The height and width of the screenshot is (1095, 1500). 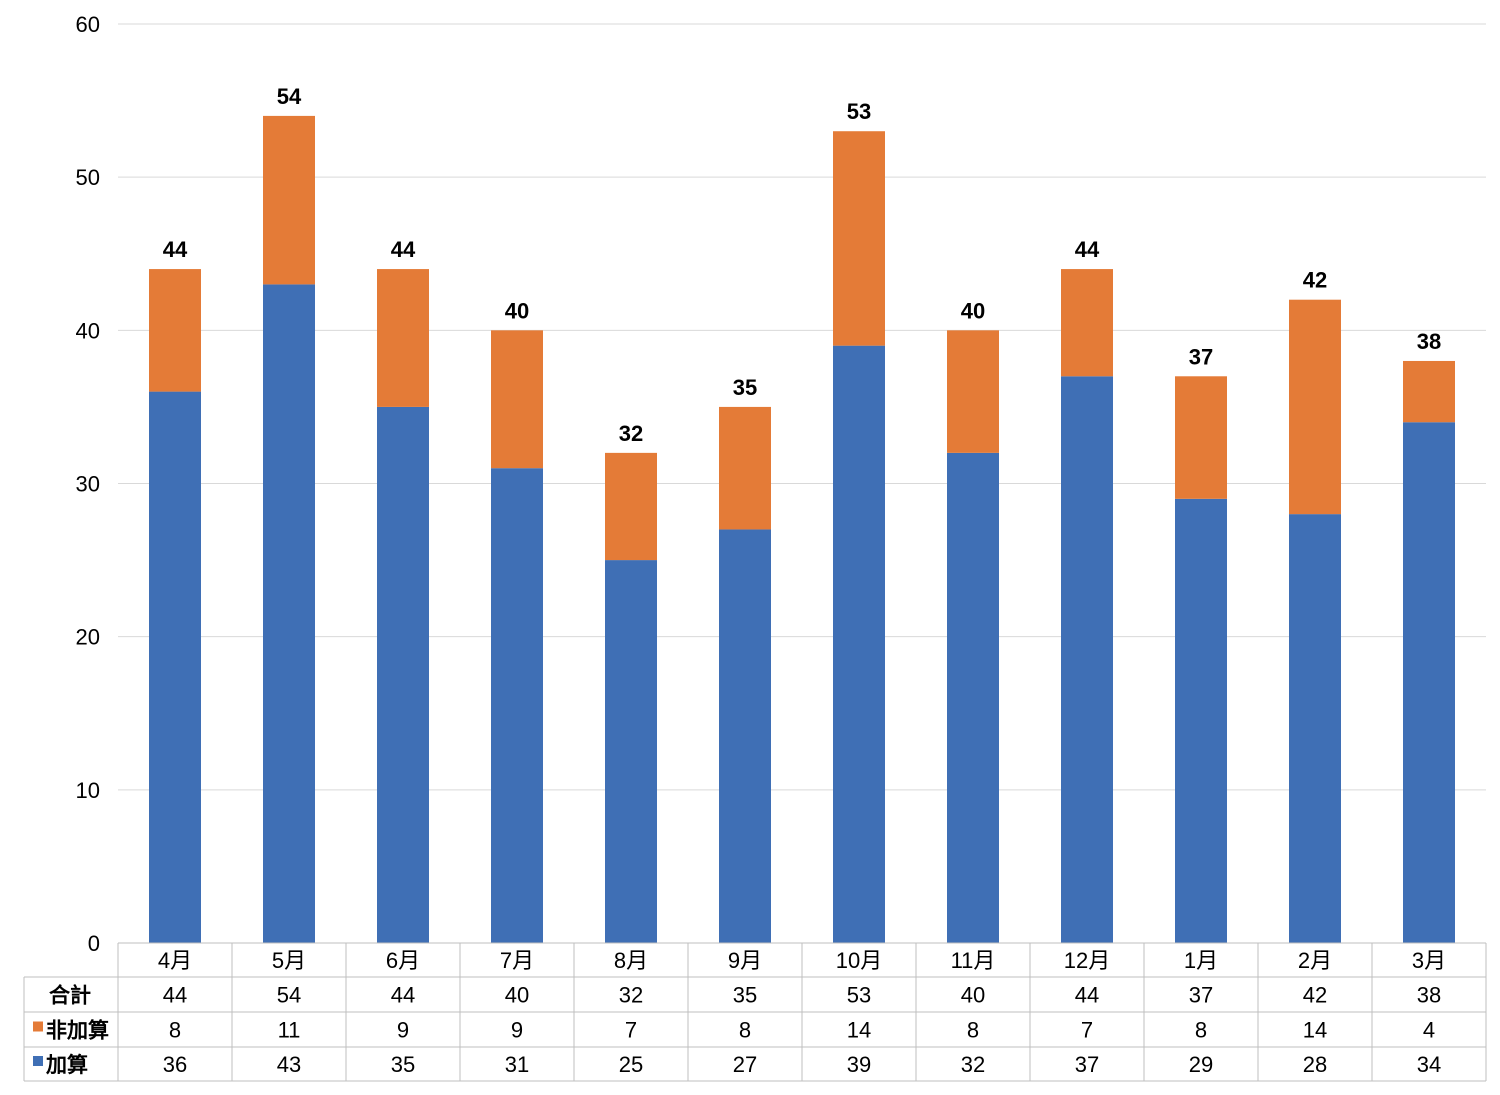 What do you see at coordinates (70, 996) in the screenshot?
I see `row-label: 合計` at bounding box center [70, 996].